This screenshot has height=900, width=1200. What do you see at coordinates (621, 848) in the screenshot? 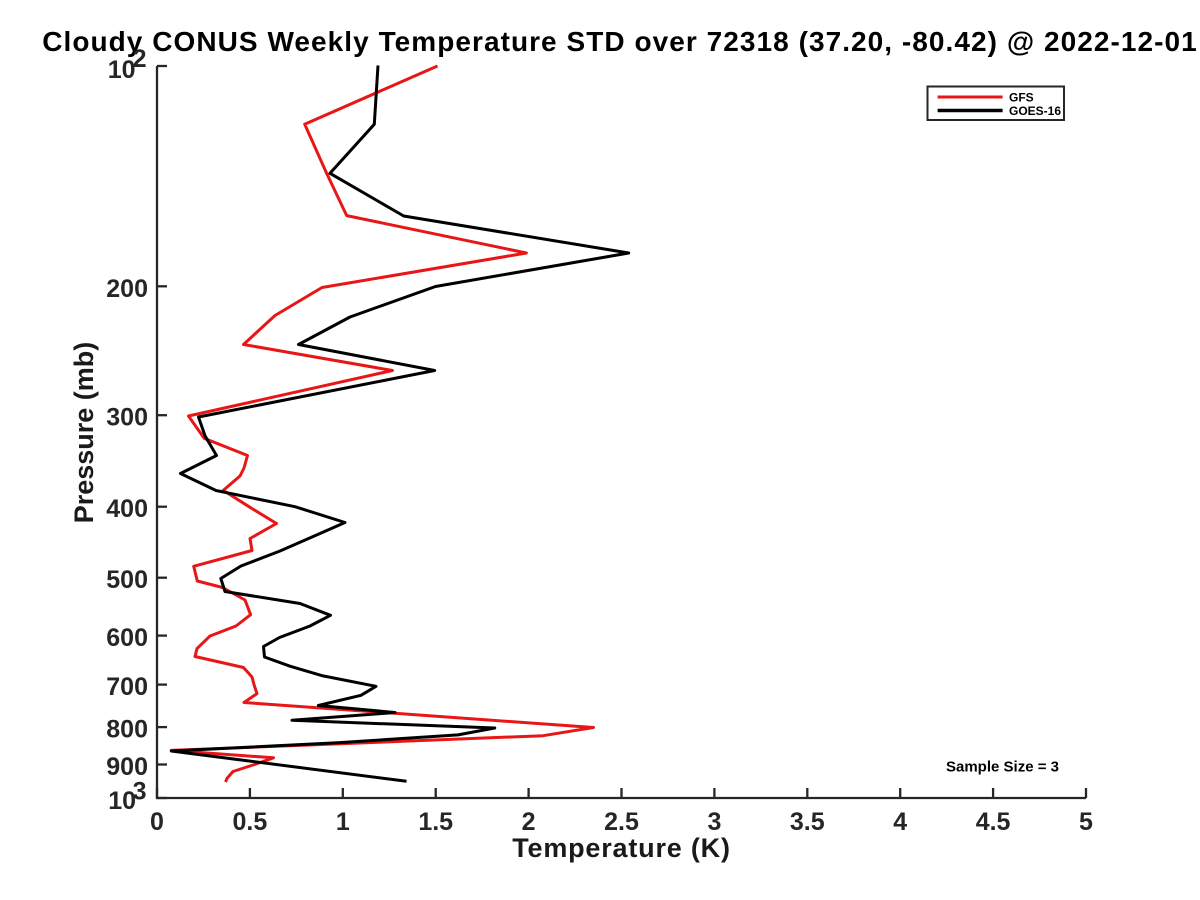
I see `svg-text: Temperature (K)` at bounding box center [621, 848].